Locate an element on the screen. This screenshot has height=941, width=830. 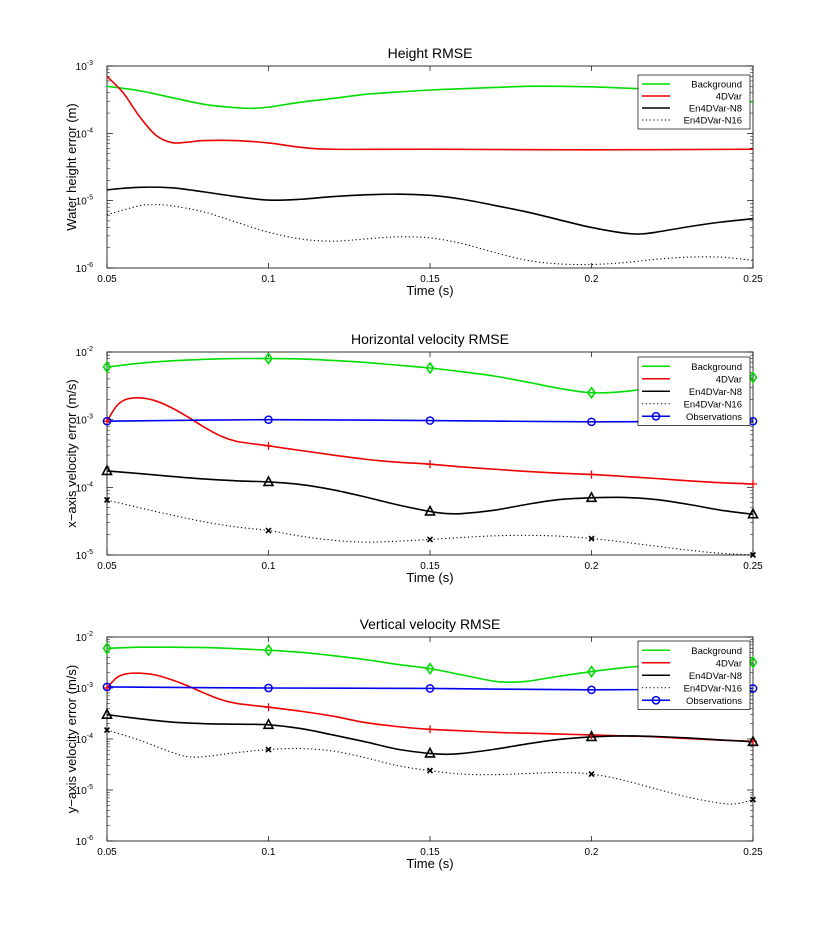
chart-title: Vertical velocity RMSE is located at coordinates (430, 624).